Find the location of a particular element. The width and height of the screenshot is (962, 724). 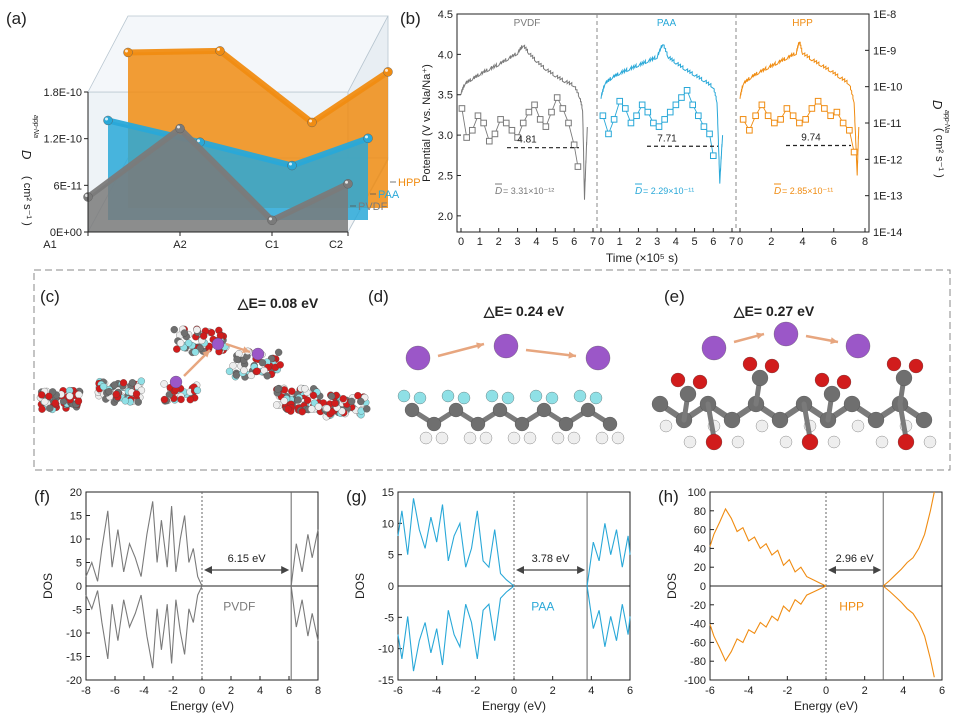

f-xlabel: Energy (eV) is located at coordinates (202, 706).